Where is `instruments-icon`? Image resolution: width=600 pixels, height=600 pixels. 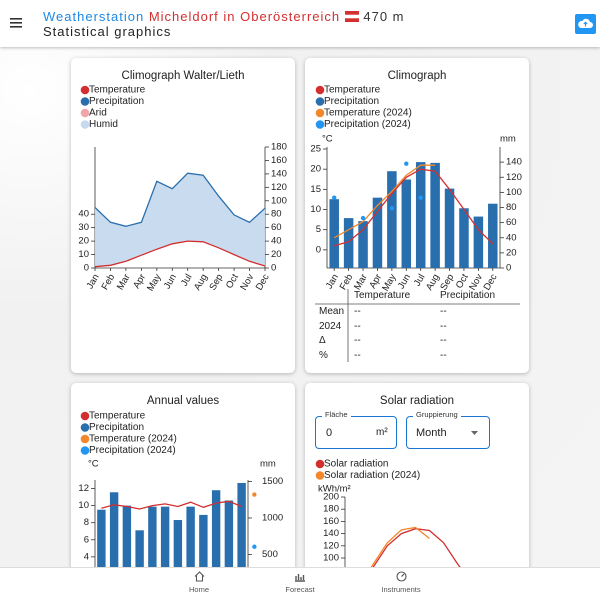 instruments-icon is located at coordinates (401, 576).